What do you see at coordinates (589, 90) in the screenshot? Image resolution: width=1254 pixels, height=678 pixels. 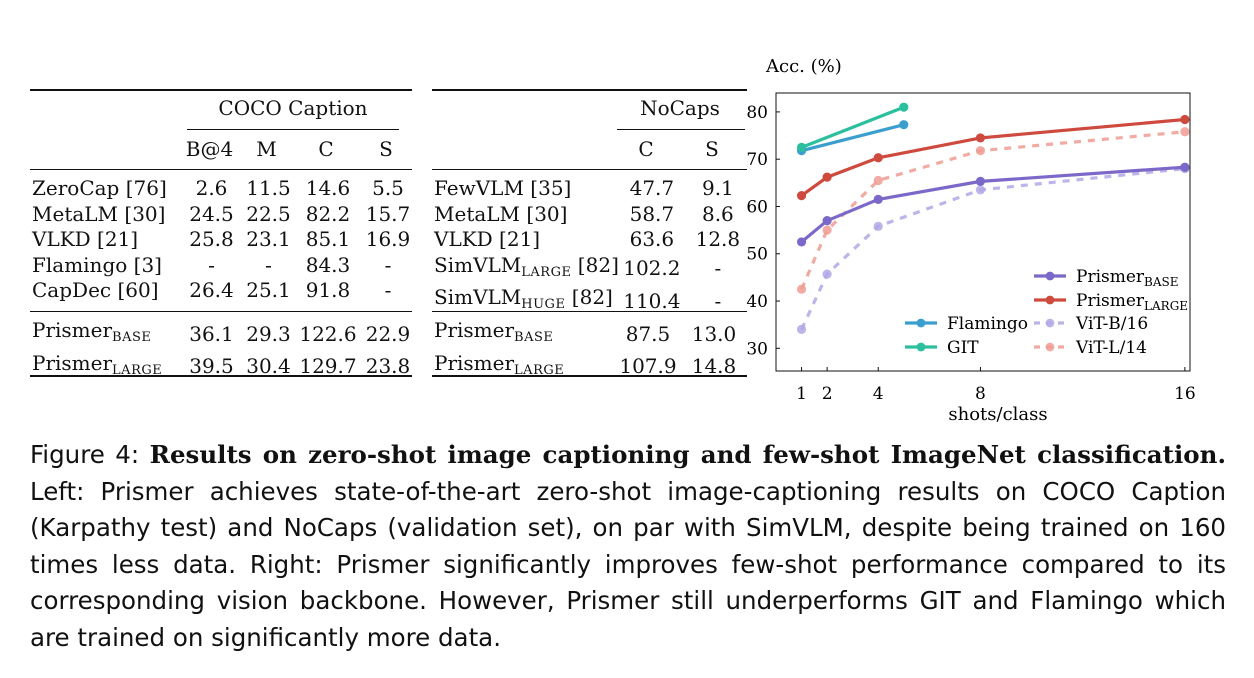 I see `nocaps-top-rule` at bounding box center [589, 90].